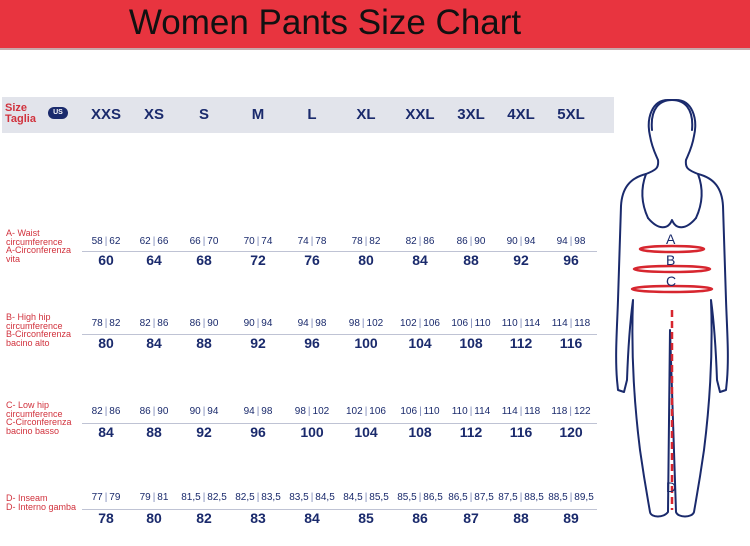 The image size is (750, 546). Describe the element at coordinates (672, 249) in the screenshot. I see `waist-measure-line` at that location.